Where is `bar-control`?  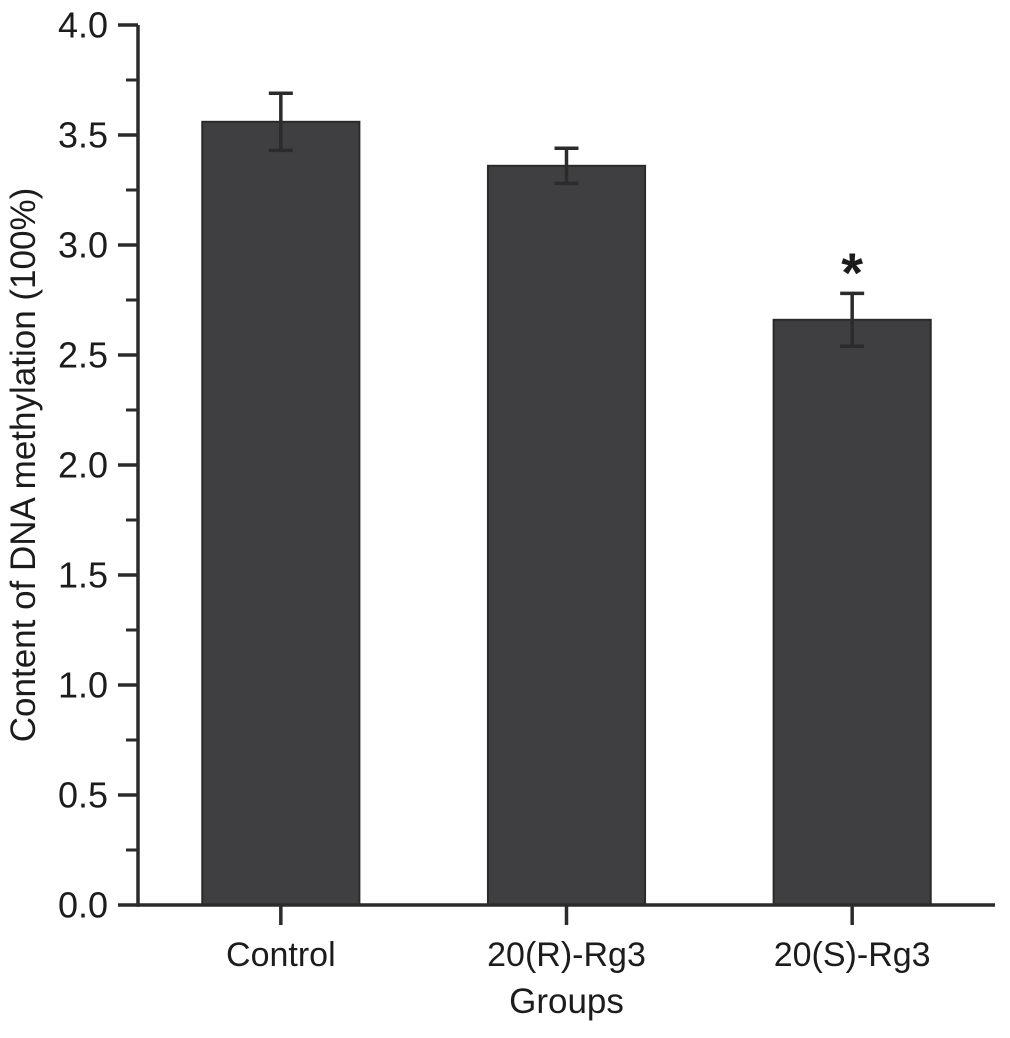 bar-control is located at coordinates (281, 513).